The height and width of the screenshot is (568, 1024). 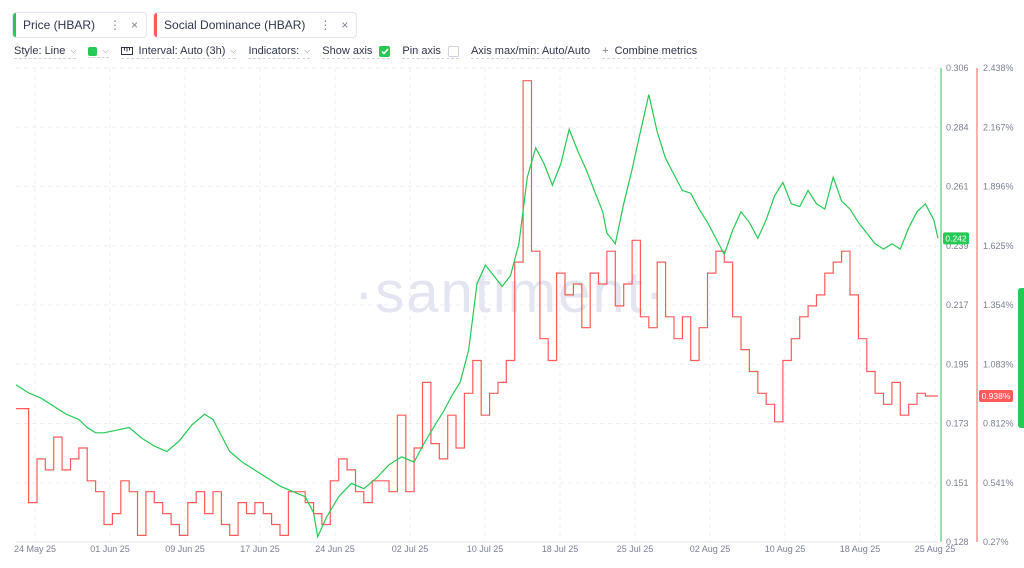 What do you see at coordinates (998, 246) in the screenshot?
I see `dominance-tick-label: 1.625%` at bounding box center [998, 246].